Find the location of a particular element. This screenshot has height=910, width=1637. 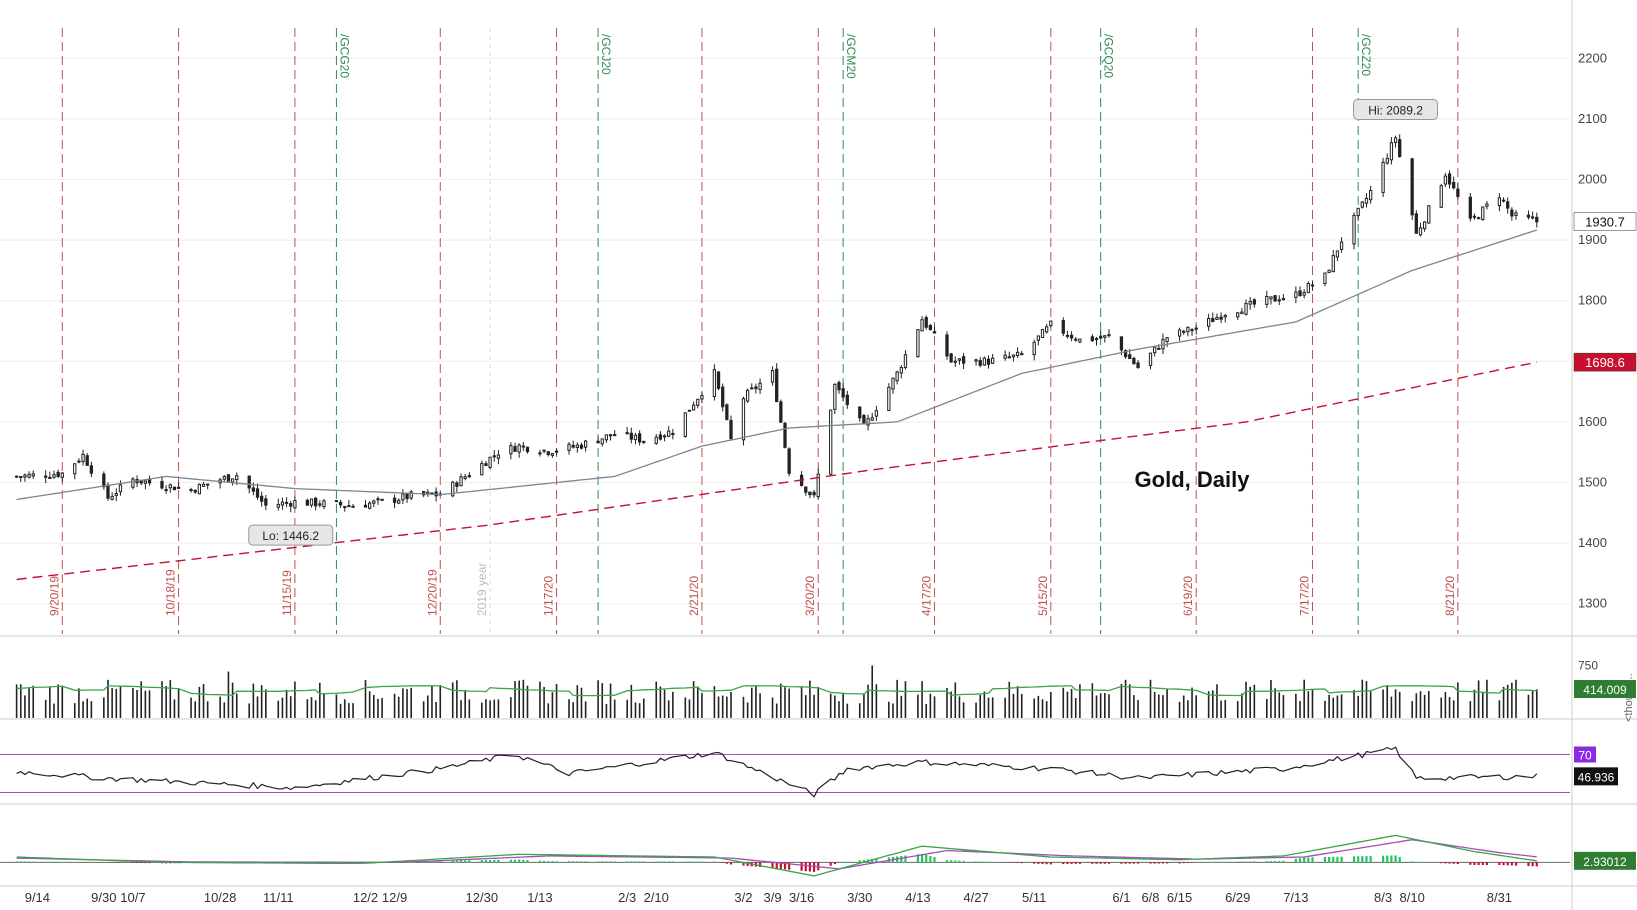

last-price-badge-text: 1930.7 is located at coordinates (1605, 221).